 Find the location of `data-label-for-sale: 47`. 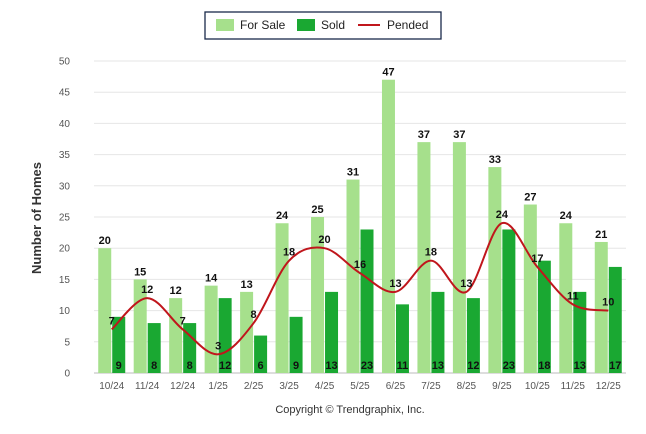

data-label-for-sale: 47 is located at coordinates (388, 73).